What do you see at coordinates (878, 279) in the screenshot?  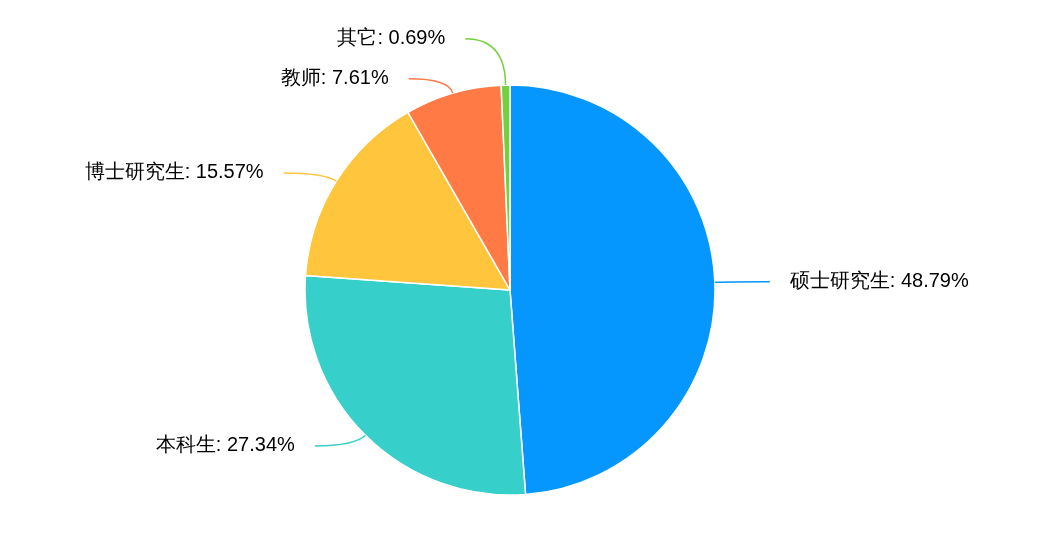 I see `slice-label: 硕士研究生: 48.79%` at bounding box center [878, 279].